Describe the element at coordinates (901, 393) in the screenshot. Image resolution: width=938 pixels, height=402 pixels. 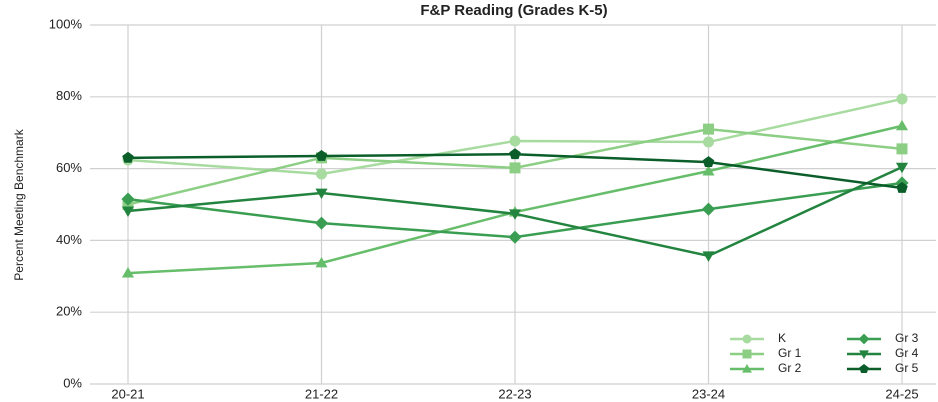
I see `x-tick-label: 24-25` at that location.